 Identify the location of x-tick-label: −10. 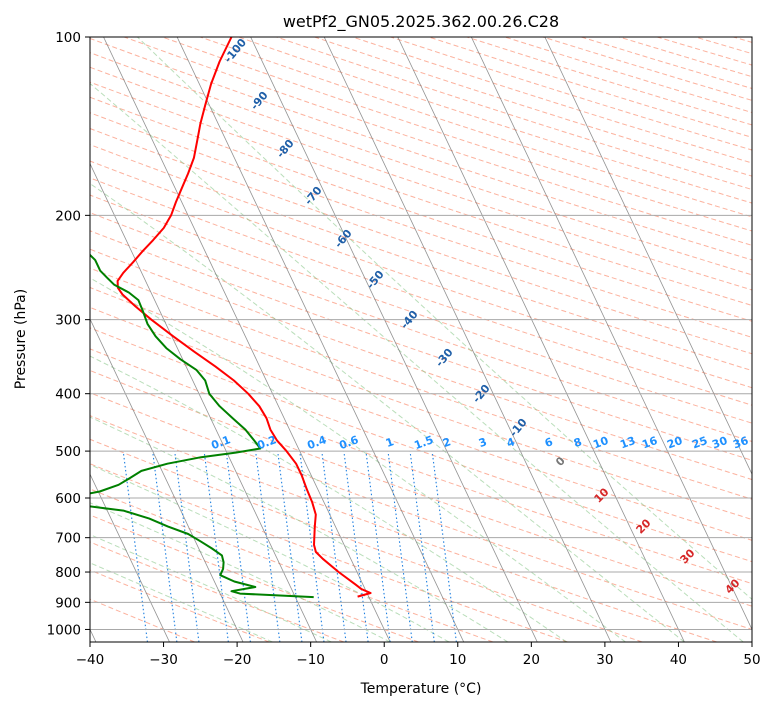
(310, 660).